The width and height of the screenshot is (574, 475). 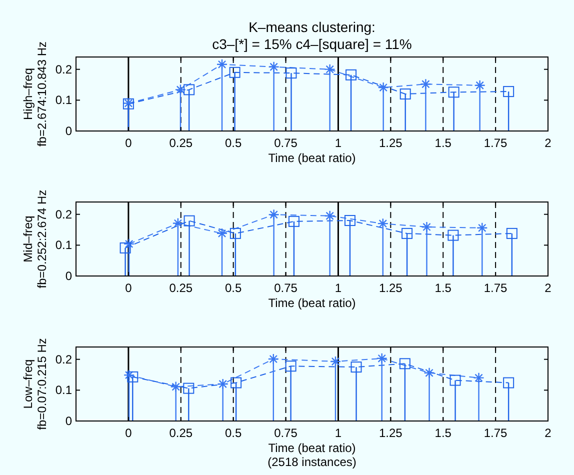 What do you see at coordinates (35, 239) in the screenshot?
I see `y-axis-title: Mid–freq fb=0.252:2.674 Hz` at bounding box center [35, 239].